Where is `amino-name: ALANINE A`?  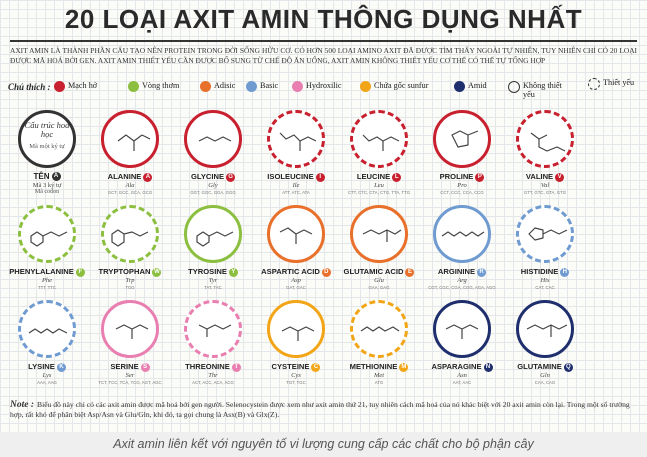 amino-name: ALANINE A is located at coordinates (130, 177).